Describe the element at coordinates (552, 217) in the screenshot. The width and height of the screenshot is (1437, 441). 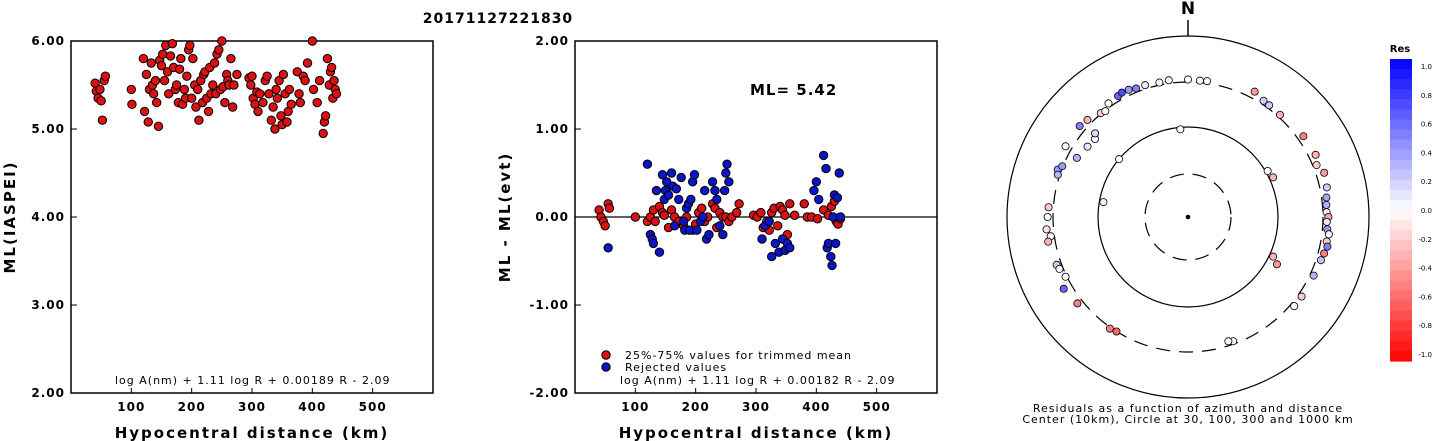
I see `y-tick-label: 0.00` at that location.